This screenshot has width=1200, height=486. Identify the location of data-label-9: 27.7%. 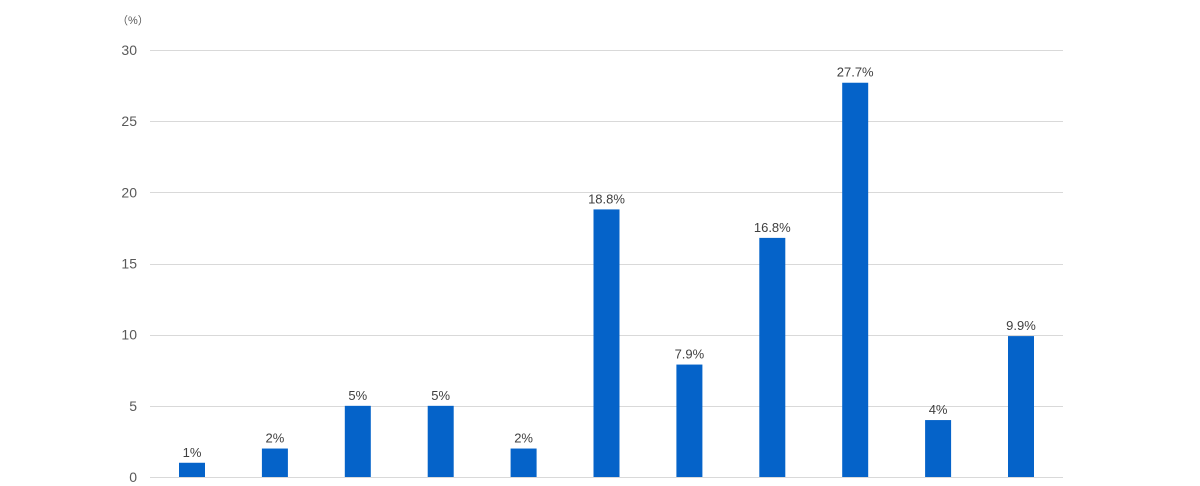
(855, 72).